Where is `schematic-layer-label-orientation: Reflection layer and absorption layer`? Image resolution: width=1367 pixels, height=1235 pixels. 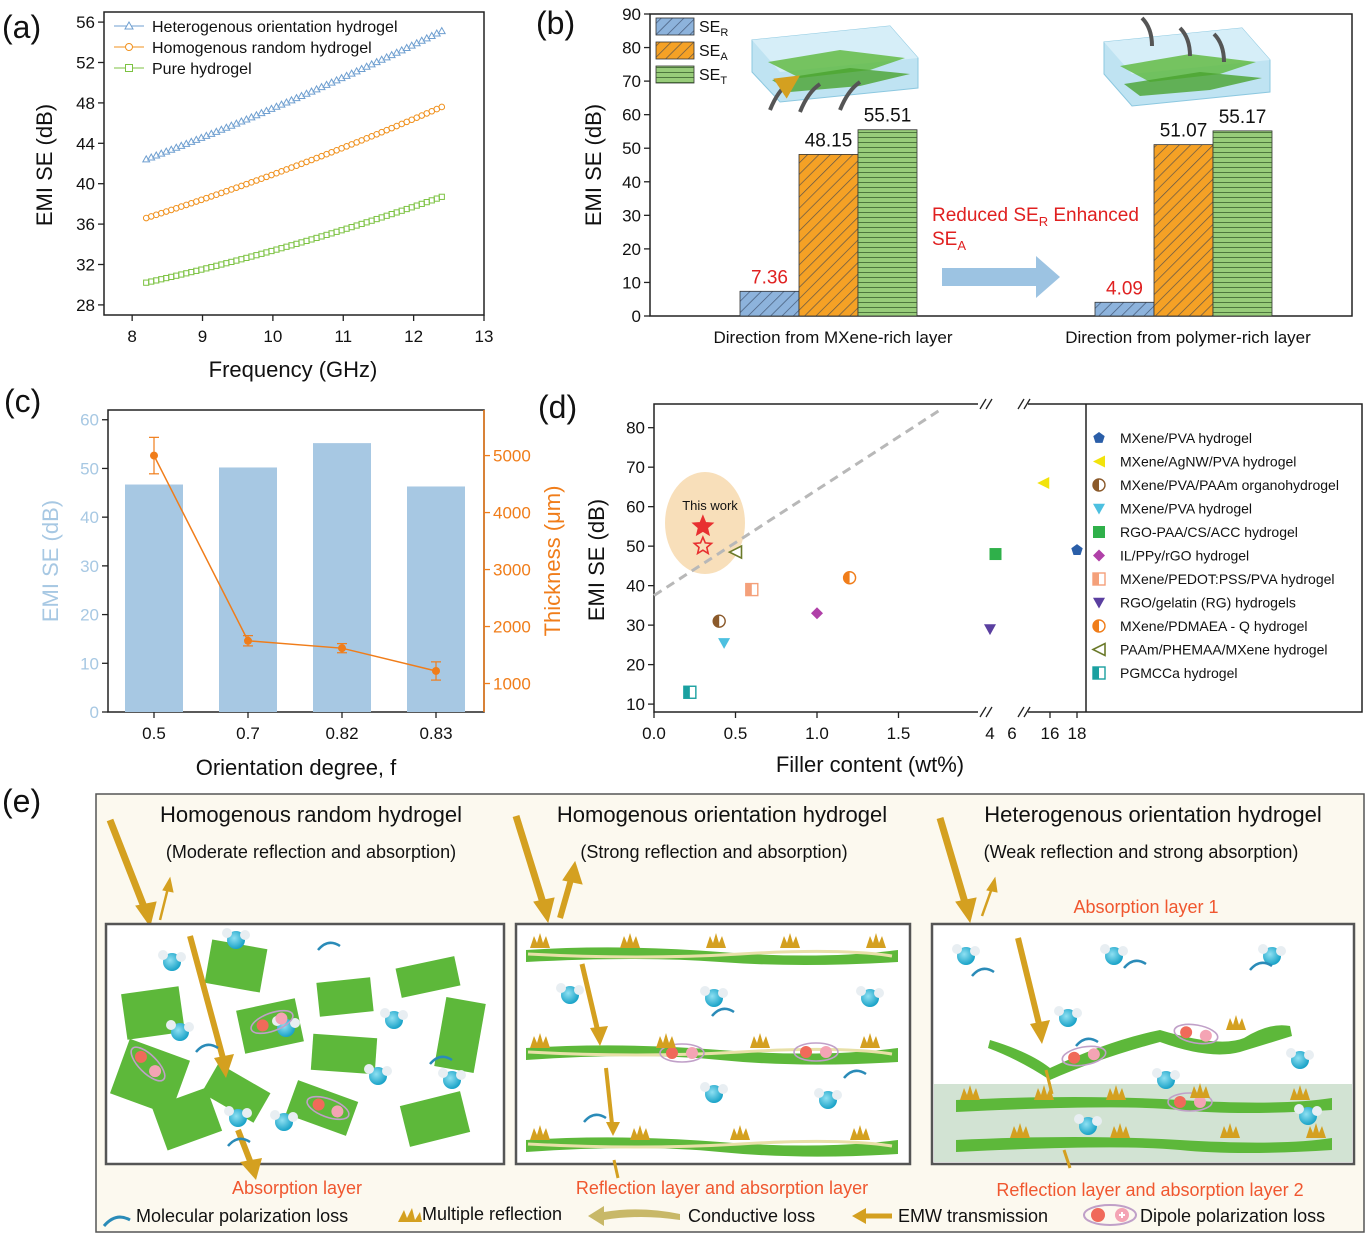
schematic-layer-label-orientation: Reflection layer and absorption layer is located at coordinates (722, 1188).